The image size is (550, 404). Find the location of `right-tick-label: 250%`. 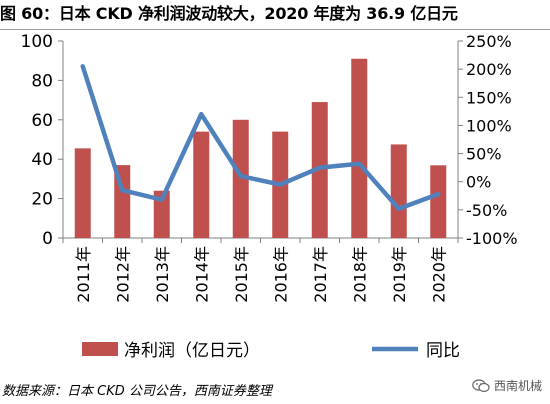

right-tick-label: 250% is located at coordinates (489, 41).